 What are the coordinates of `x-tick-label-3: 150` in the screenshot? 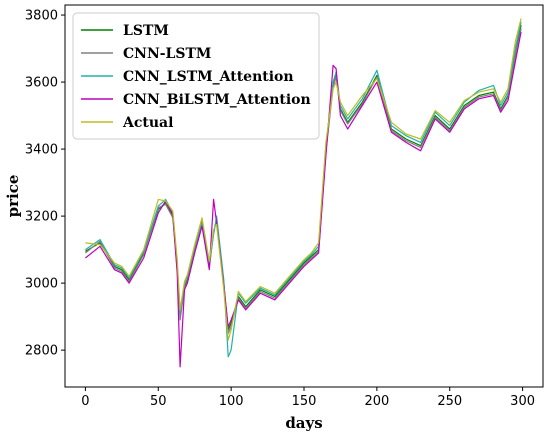 It's located at (304, 401).